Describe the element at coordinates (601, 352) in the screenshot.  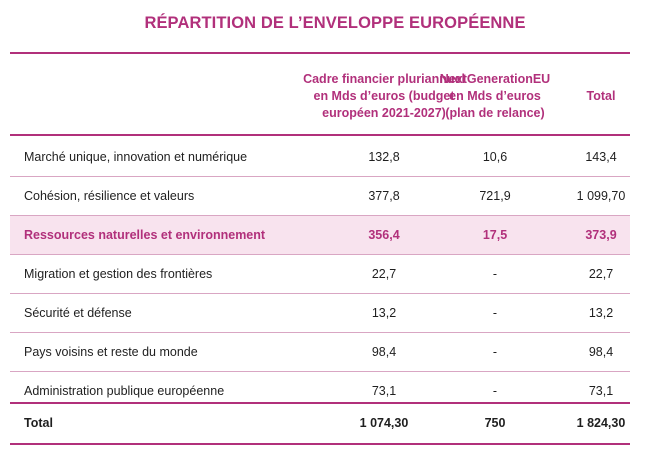
I see `cell-total: 98,4` at that location.